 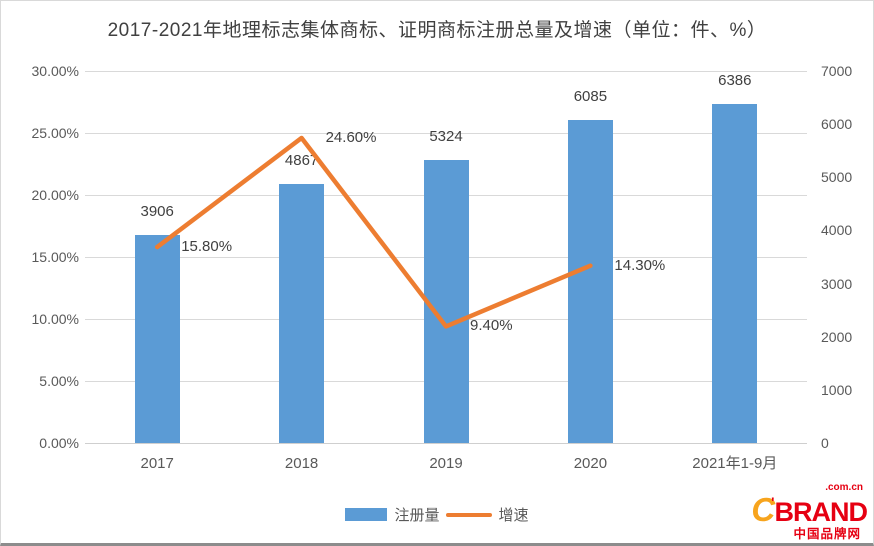 I want to click on right-axis-tick-label: 0, so click(x=825, y=443).